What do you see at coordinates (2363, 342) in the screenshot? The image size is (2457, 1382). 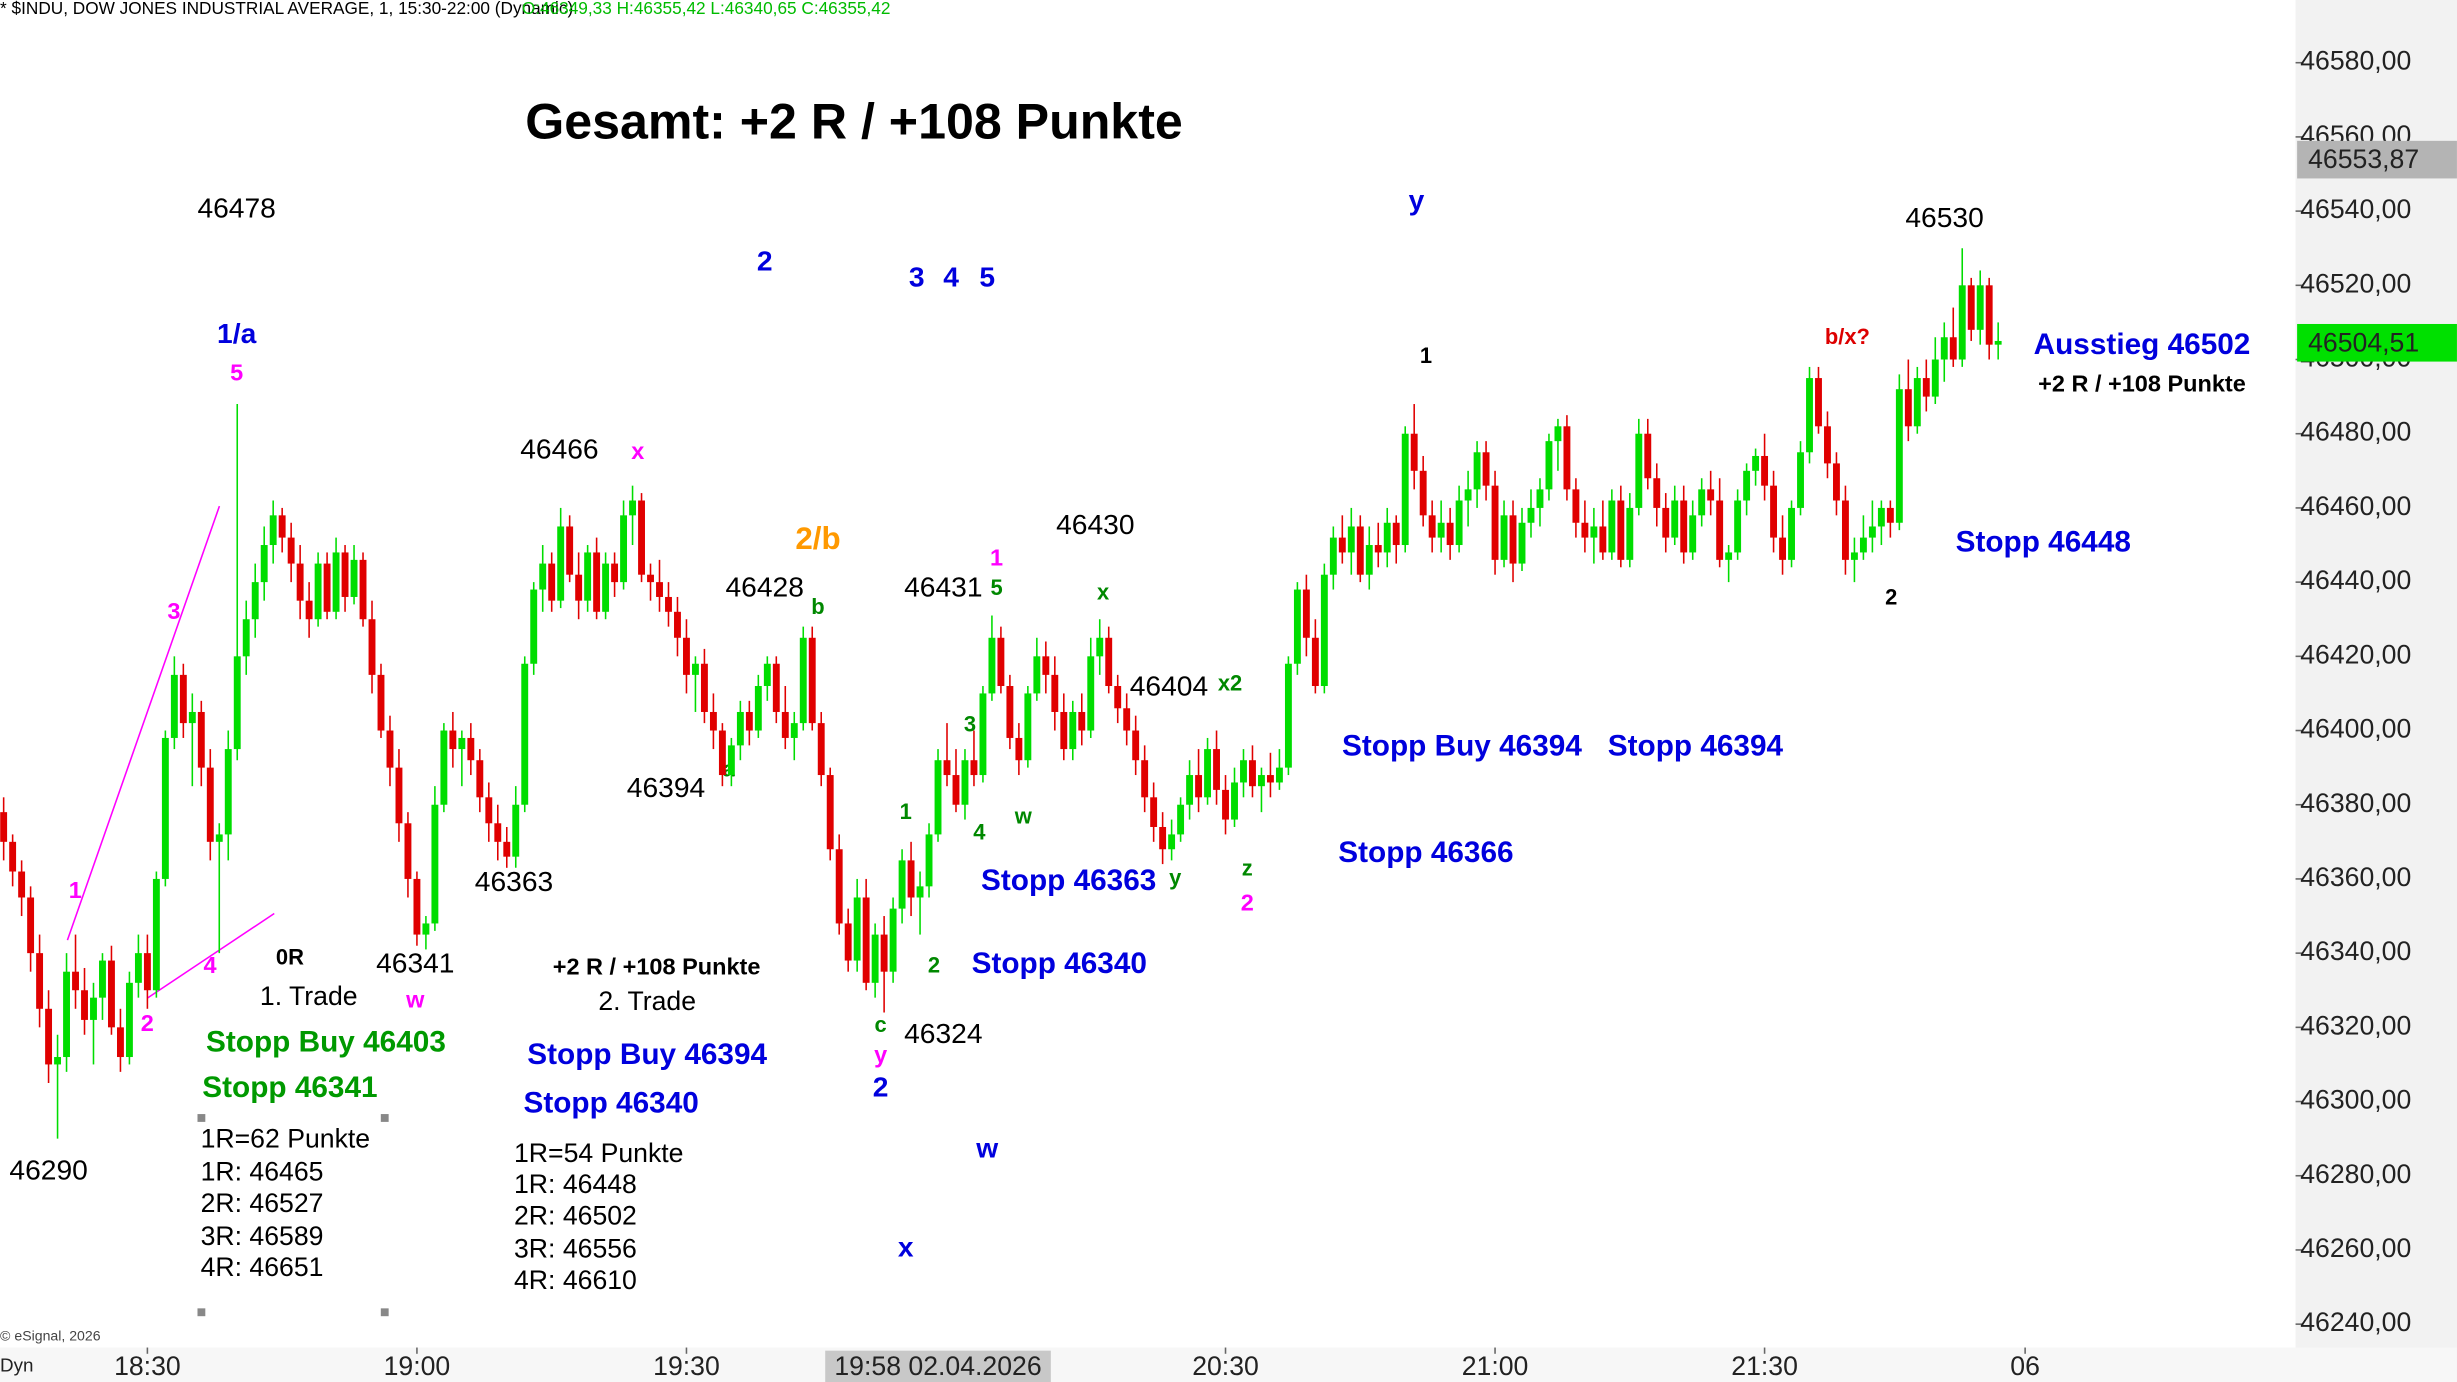 I see `price-marker-label: 46504,51` at bounding box center [2363, 342].